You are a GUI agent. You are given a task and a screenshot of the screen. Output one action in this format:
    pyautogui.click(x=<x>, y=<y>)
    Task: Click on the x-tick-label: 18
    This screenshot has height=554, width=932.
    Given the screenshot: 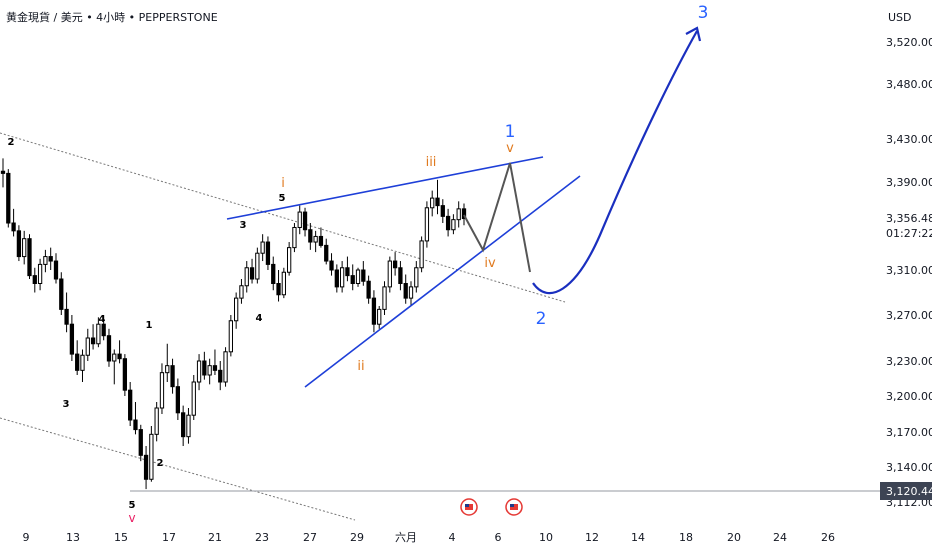 What is the action you would take?
    pyautogui.click(x=686, y=537)
    